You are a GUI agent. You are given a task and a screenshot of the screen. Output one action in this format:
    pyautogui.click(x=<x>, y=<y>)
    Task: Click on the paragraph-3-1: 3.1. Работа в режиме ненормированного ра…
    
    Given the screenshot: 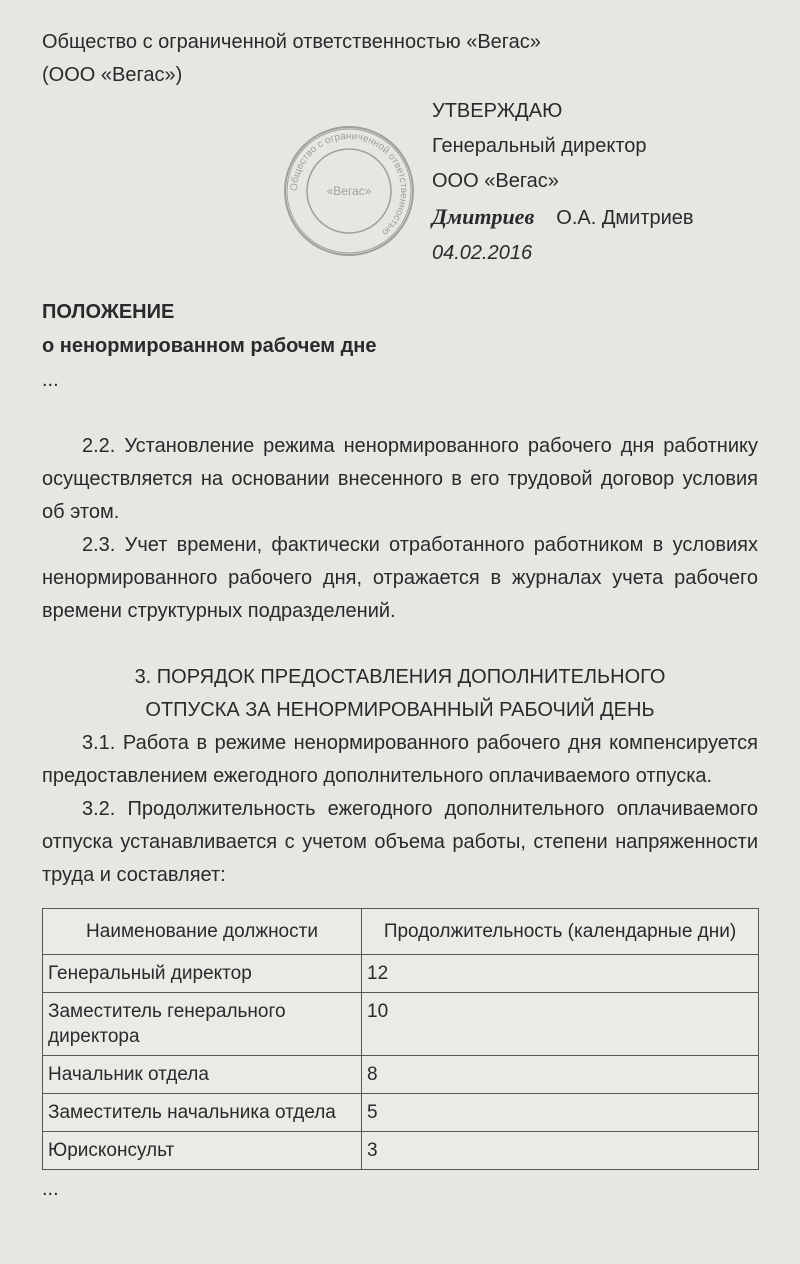 What is the action you would take?
    pyautogui.click(x=400, y=759)
    